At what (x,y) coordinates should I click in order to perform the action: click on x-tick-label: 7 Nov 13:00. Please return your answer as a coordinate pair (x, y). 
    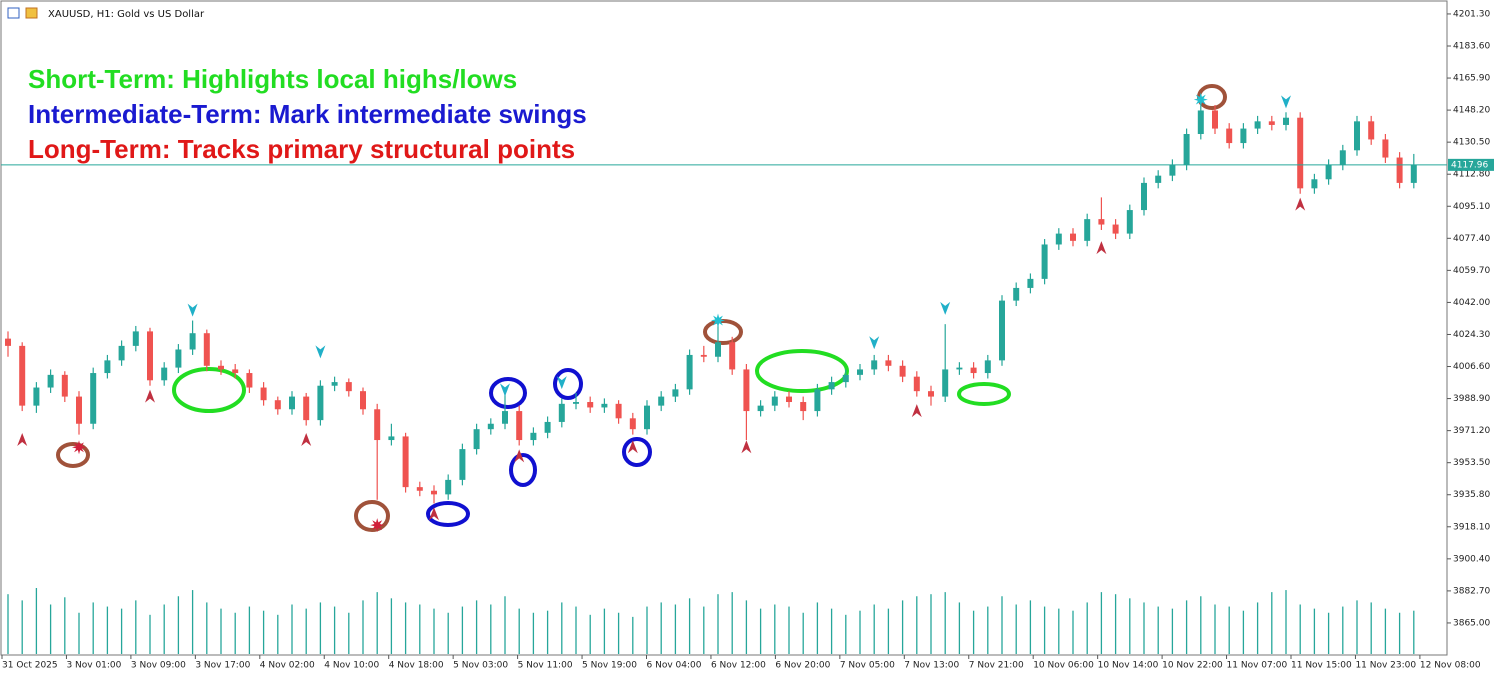
    Looking at the image, I should click on (931, 666).